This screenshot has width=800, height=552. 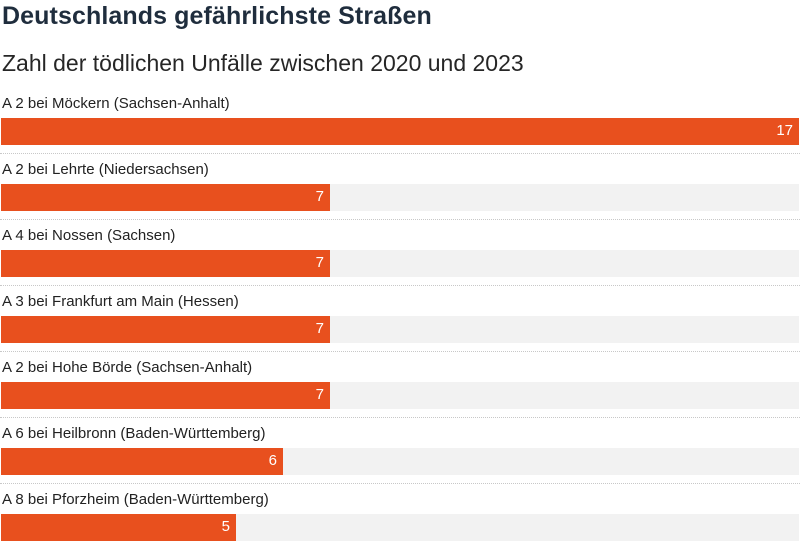 I want to click on bar-row: A 2 bei Möckern (Sachsen-Anhalt) 17, so click(x=400, y=123).